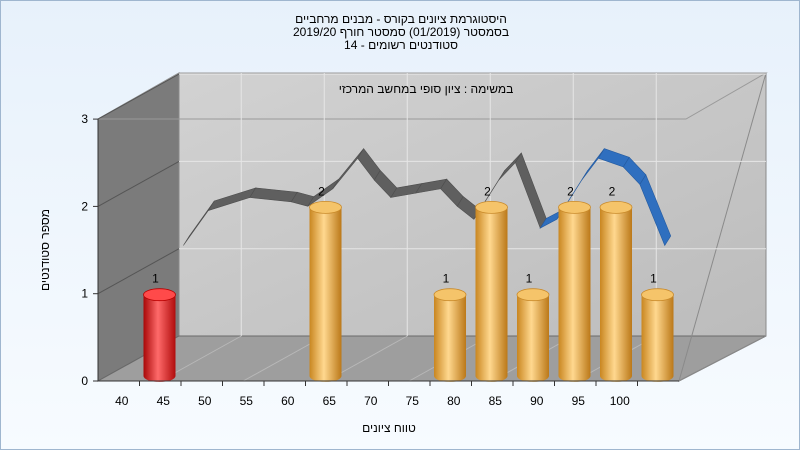 This screenshot has width=800, height=451. Describe the element at coordinates (89, 250) in the screenshot. I see `y-axis-ticks: 0 1 2 3` at that location.